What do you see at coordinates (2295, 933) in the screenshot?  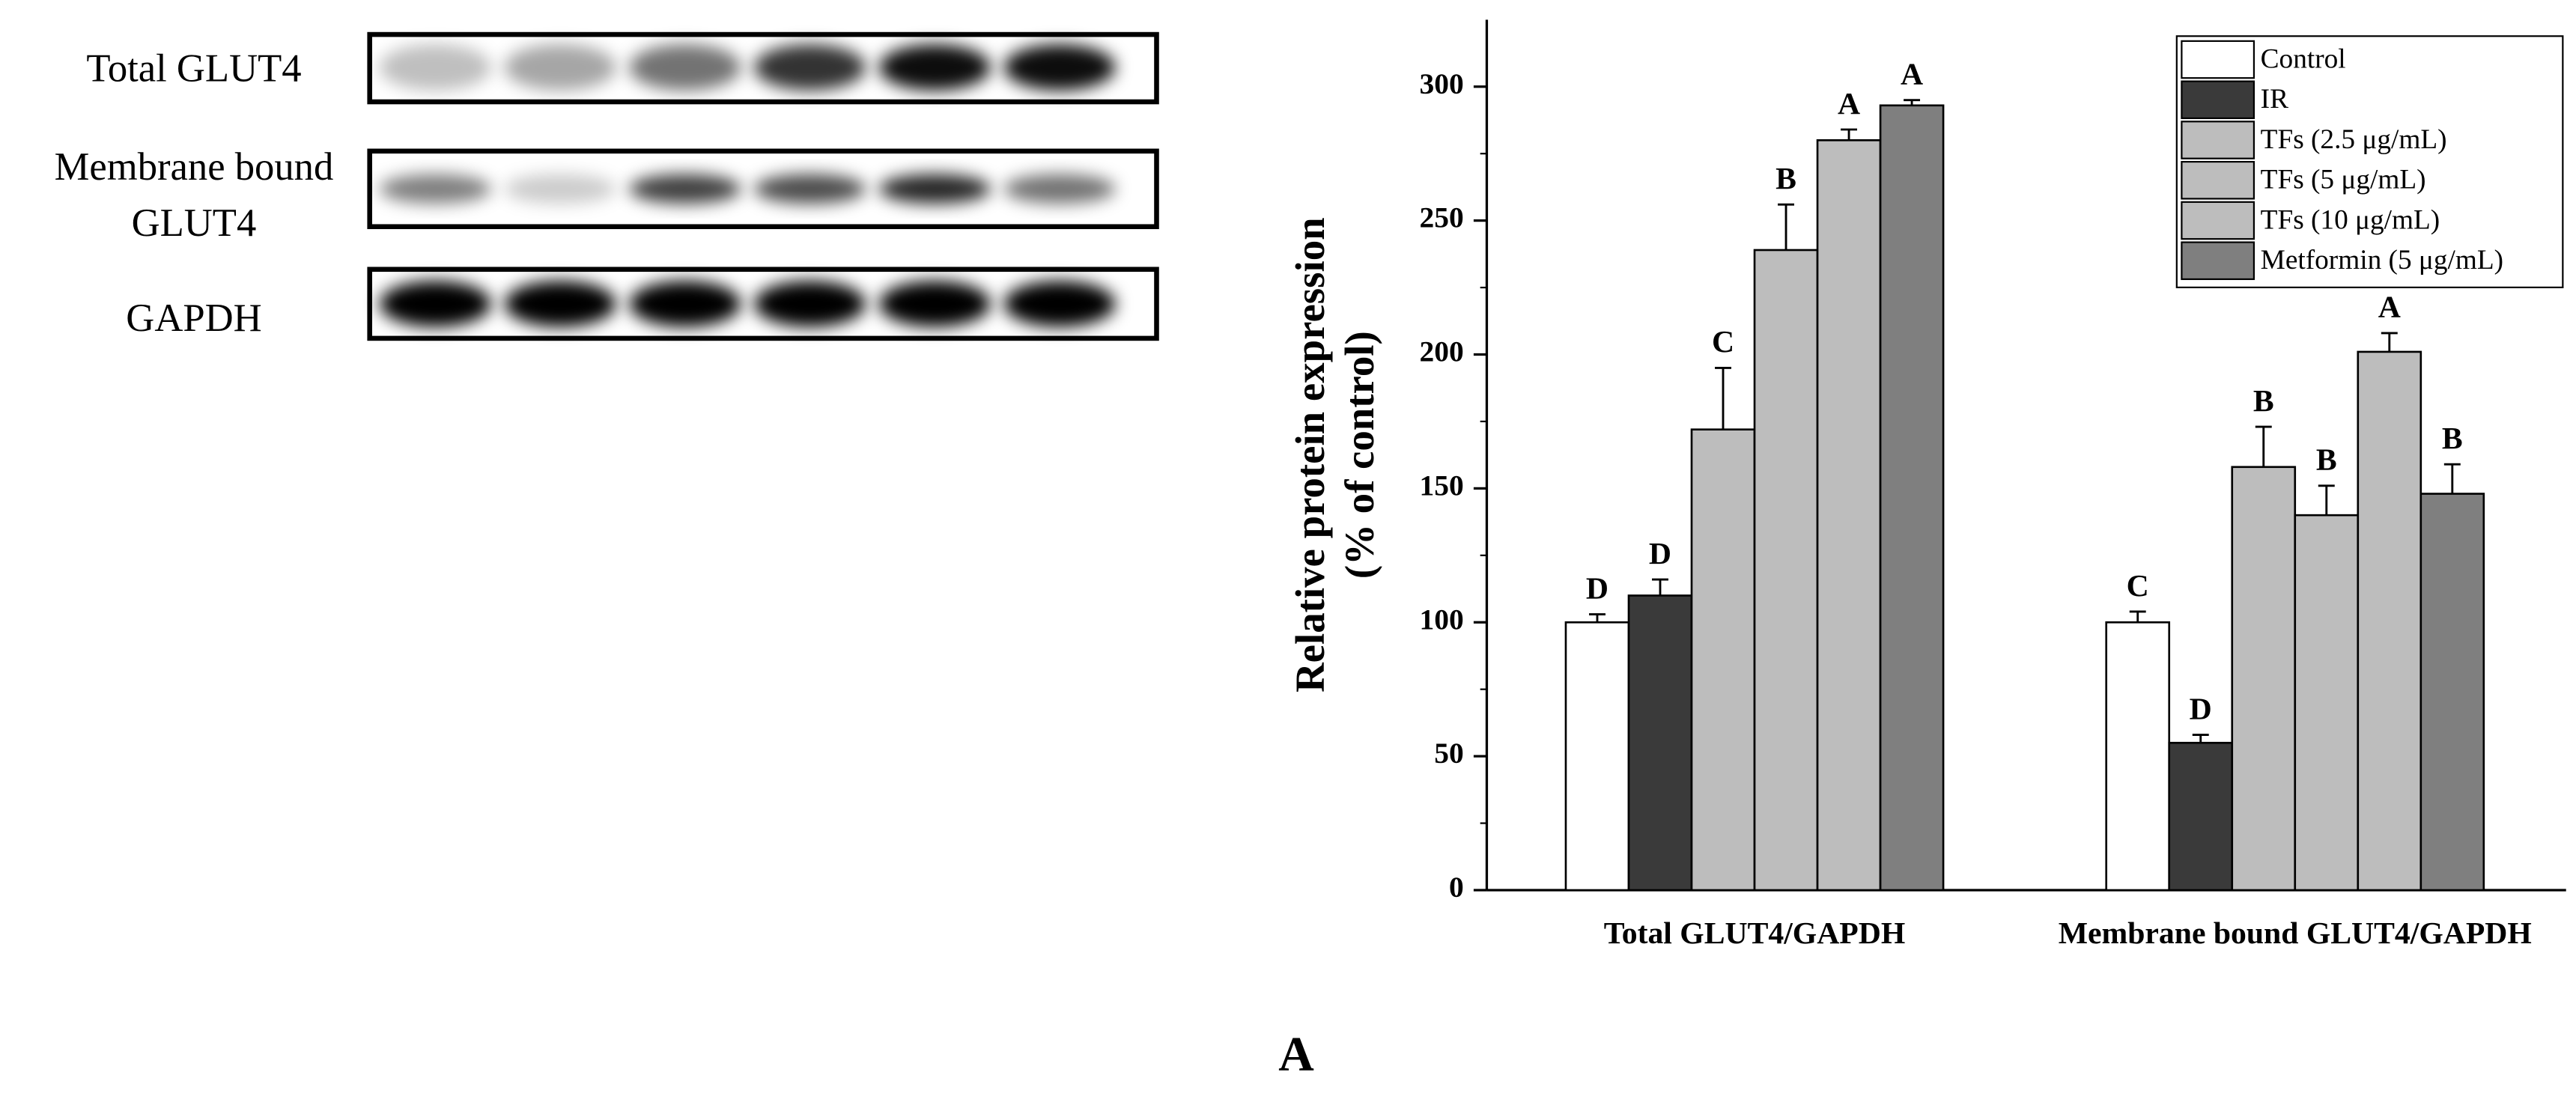 I see `x-tick-label: Membrane bound GLUT4/GAPDH` at bounding box center [2295, 933].